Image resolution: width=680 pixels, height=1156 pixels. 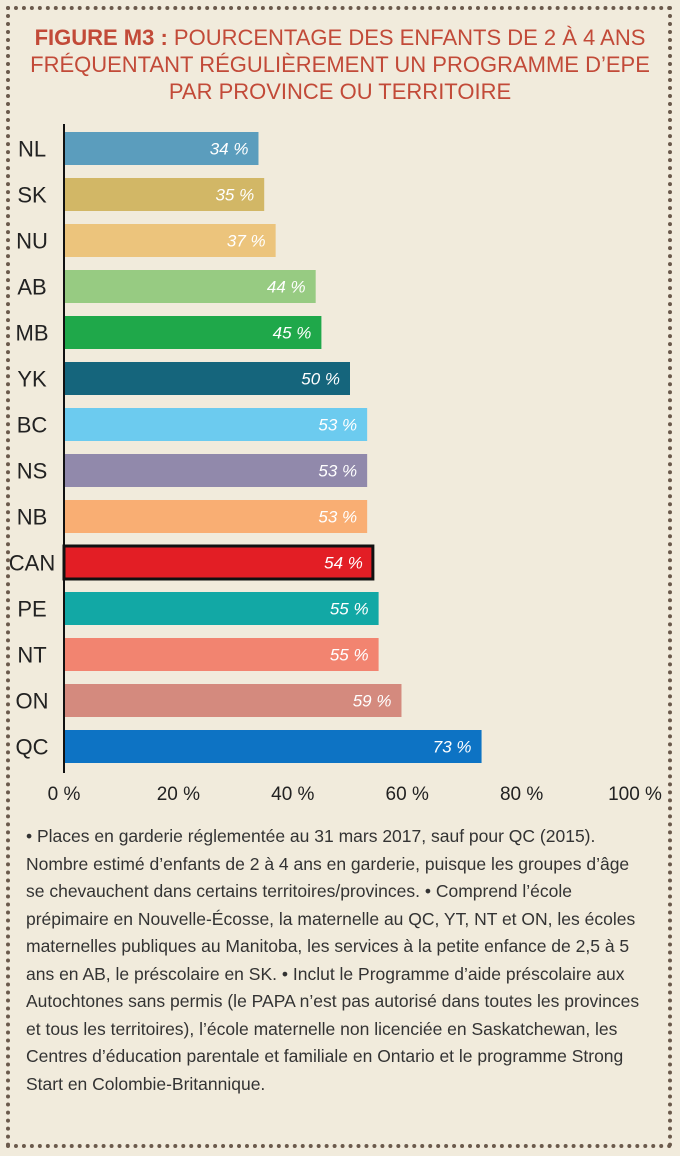 I want to click on category-label-nu: NU, so click(x=32, y=241).